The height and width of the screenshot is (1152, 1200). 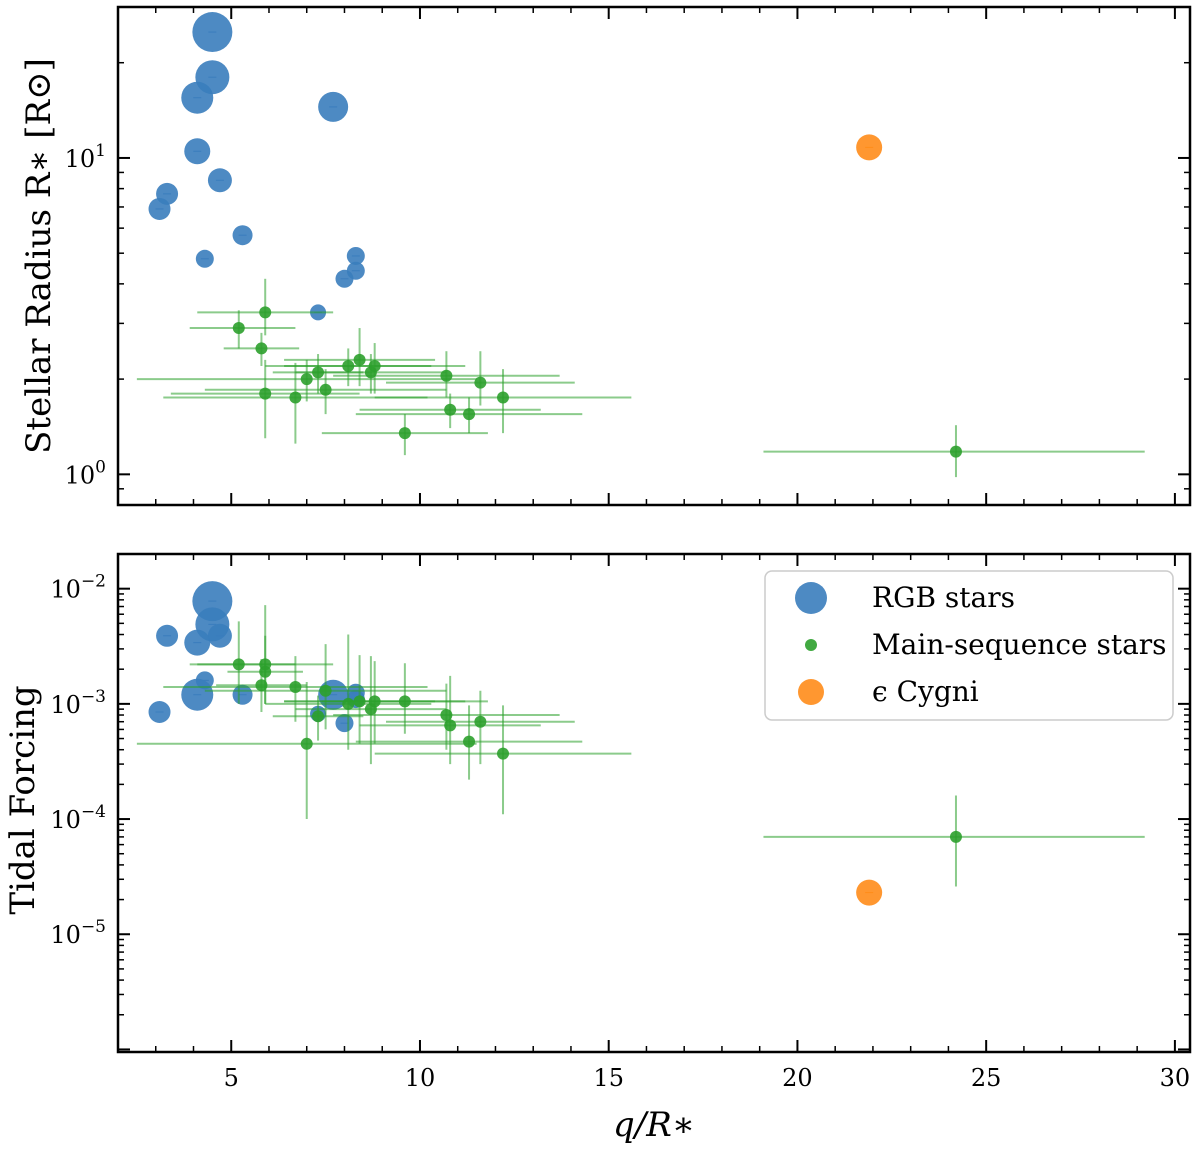 I want to click on top-y-label-text: Stellar Radius R∗ [R⊙], so click(x=39, y=256).